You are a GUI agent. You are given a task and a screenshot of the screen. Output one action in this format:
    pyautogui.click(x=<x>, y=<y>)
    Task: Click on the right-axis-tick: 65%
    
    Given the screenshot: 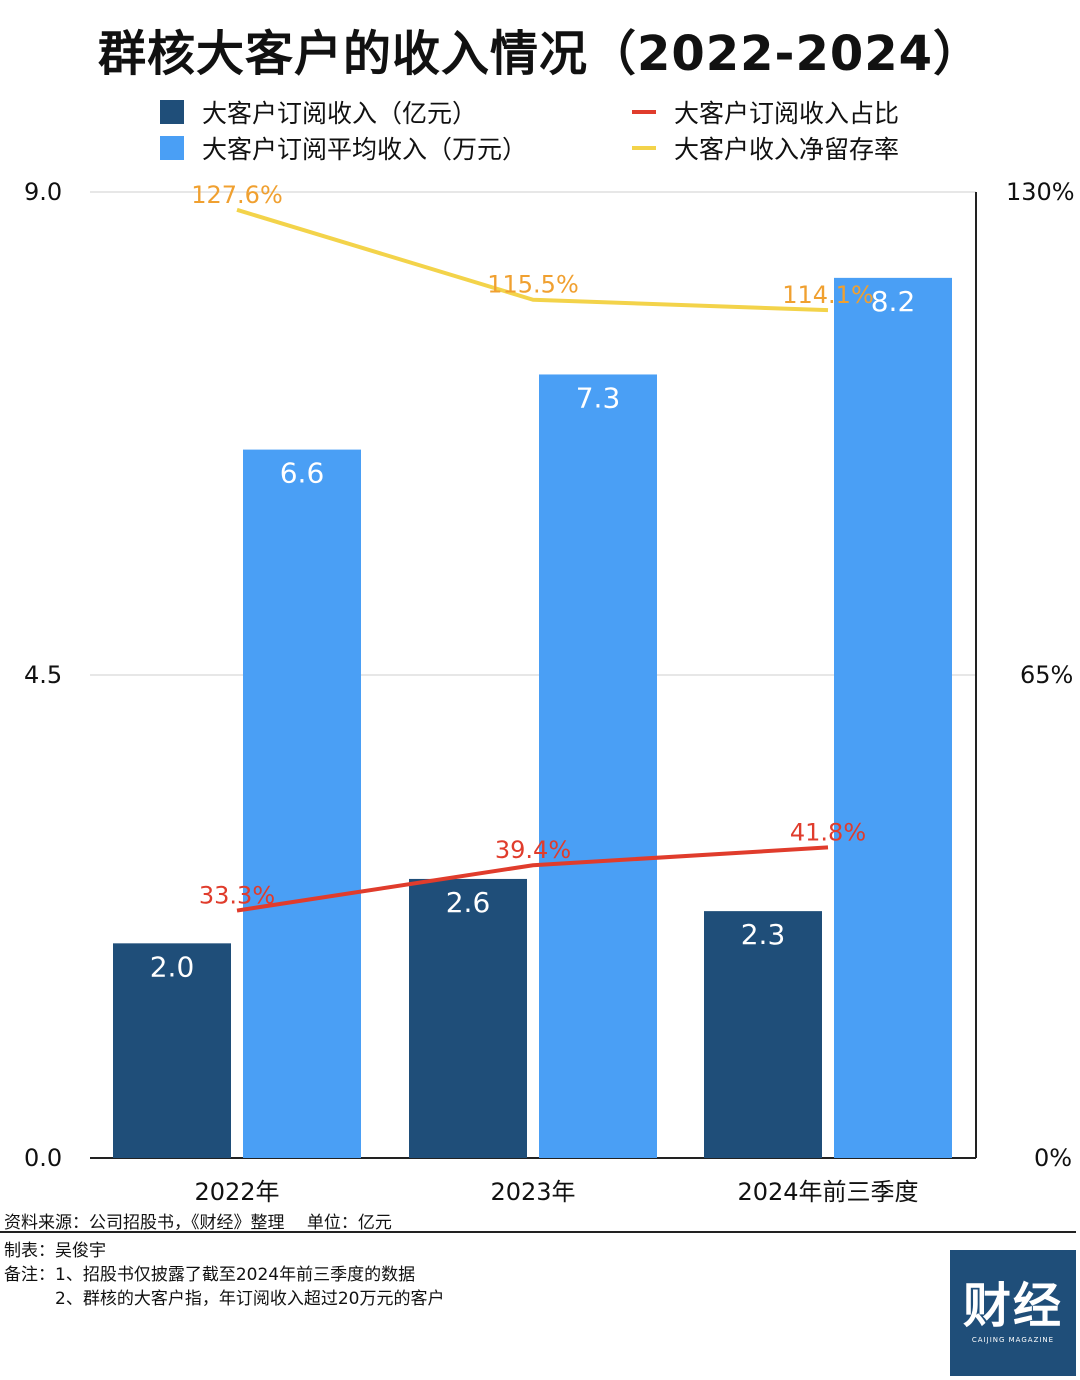 What is the action you would take?
    pyautogui.click(x=1047, y=675)
    